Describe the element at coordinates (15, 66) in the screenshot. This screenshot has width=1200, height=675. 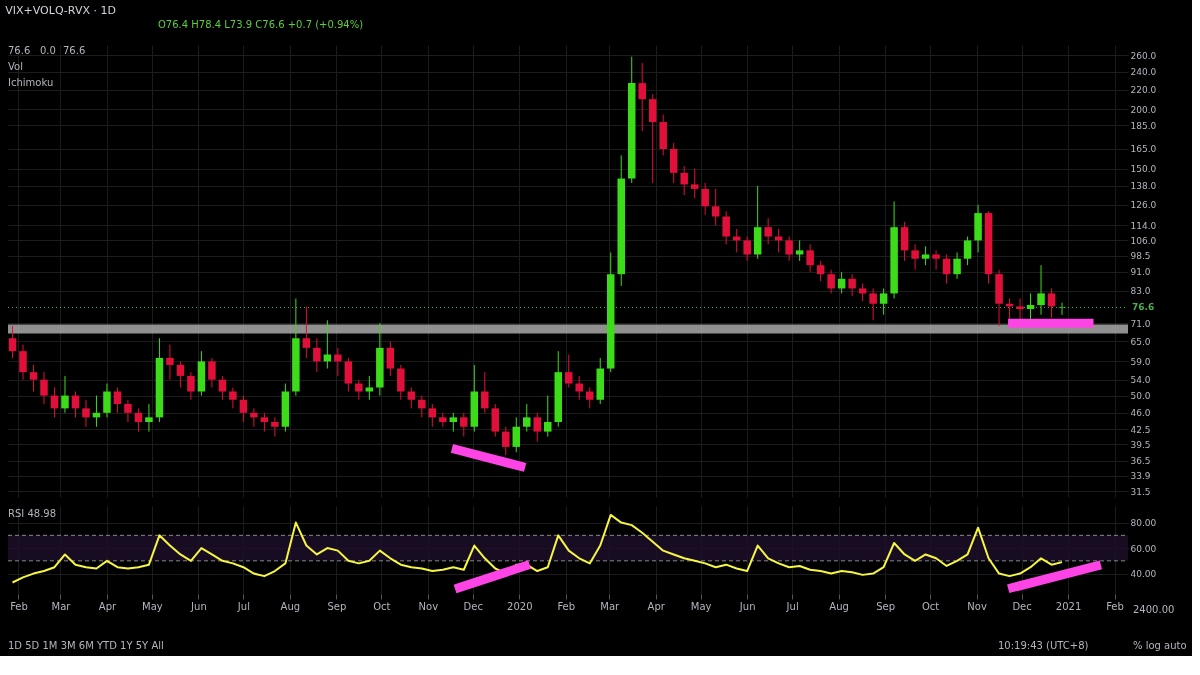
I see `annotation: Vol` at that location.